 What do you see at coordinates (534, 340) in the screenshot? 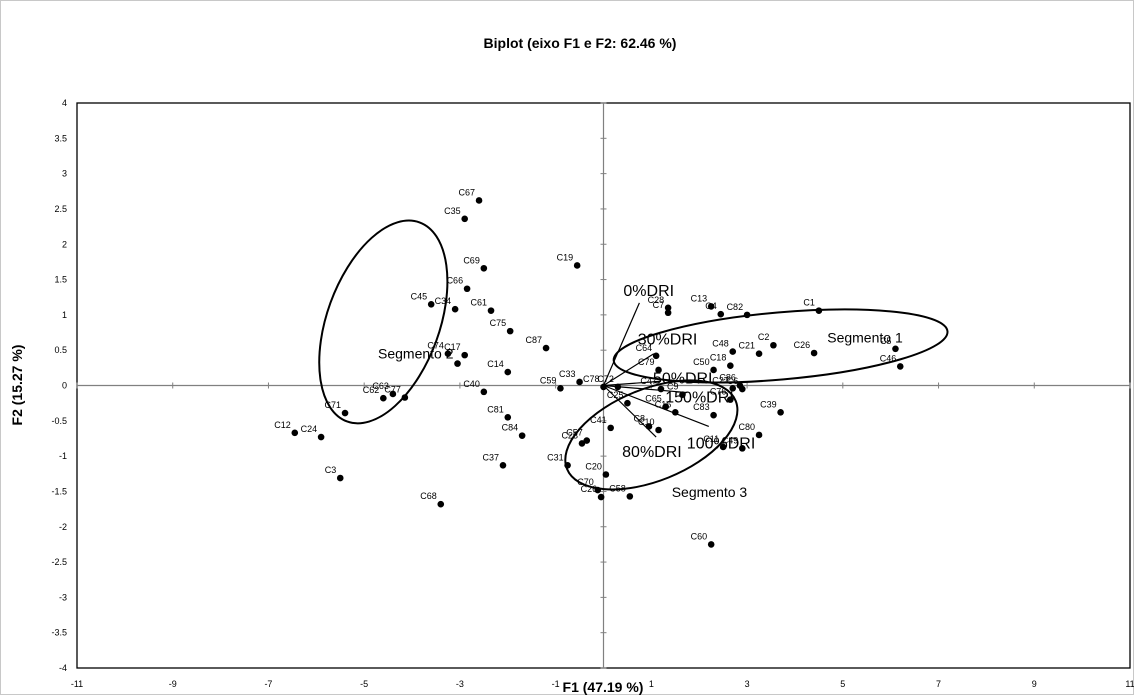
I see `observation-label: C87` at bounding box center [534, 340].